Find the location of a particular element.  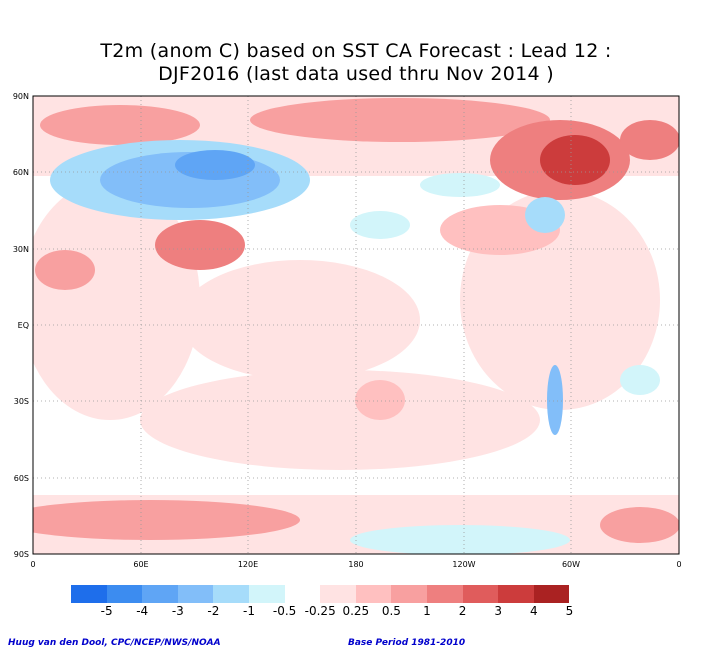

credit-text: Huug van den Dool, CPC/NCEP/NWS/NOAA is located at coordinates (114, 643).